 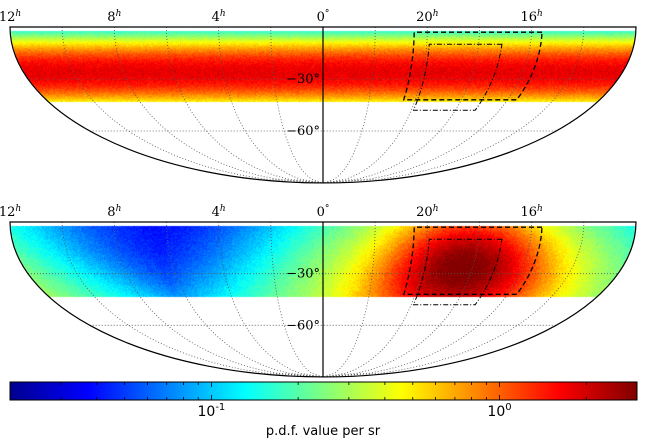 What do you see at coordinates (211, 411) in the screenshot?
I see `colorbar-tick-label: 10⁻¹` at bounding box center [211, 411].